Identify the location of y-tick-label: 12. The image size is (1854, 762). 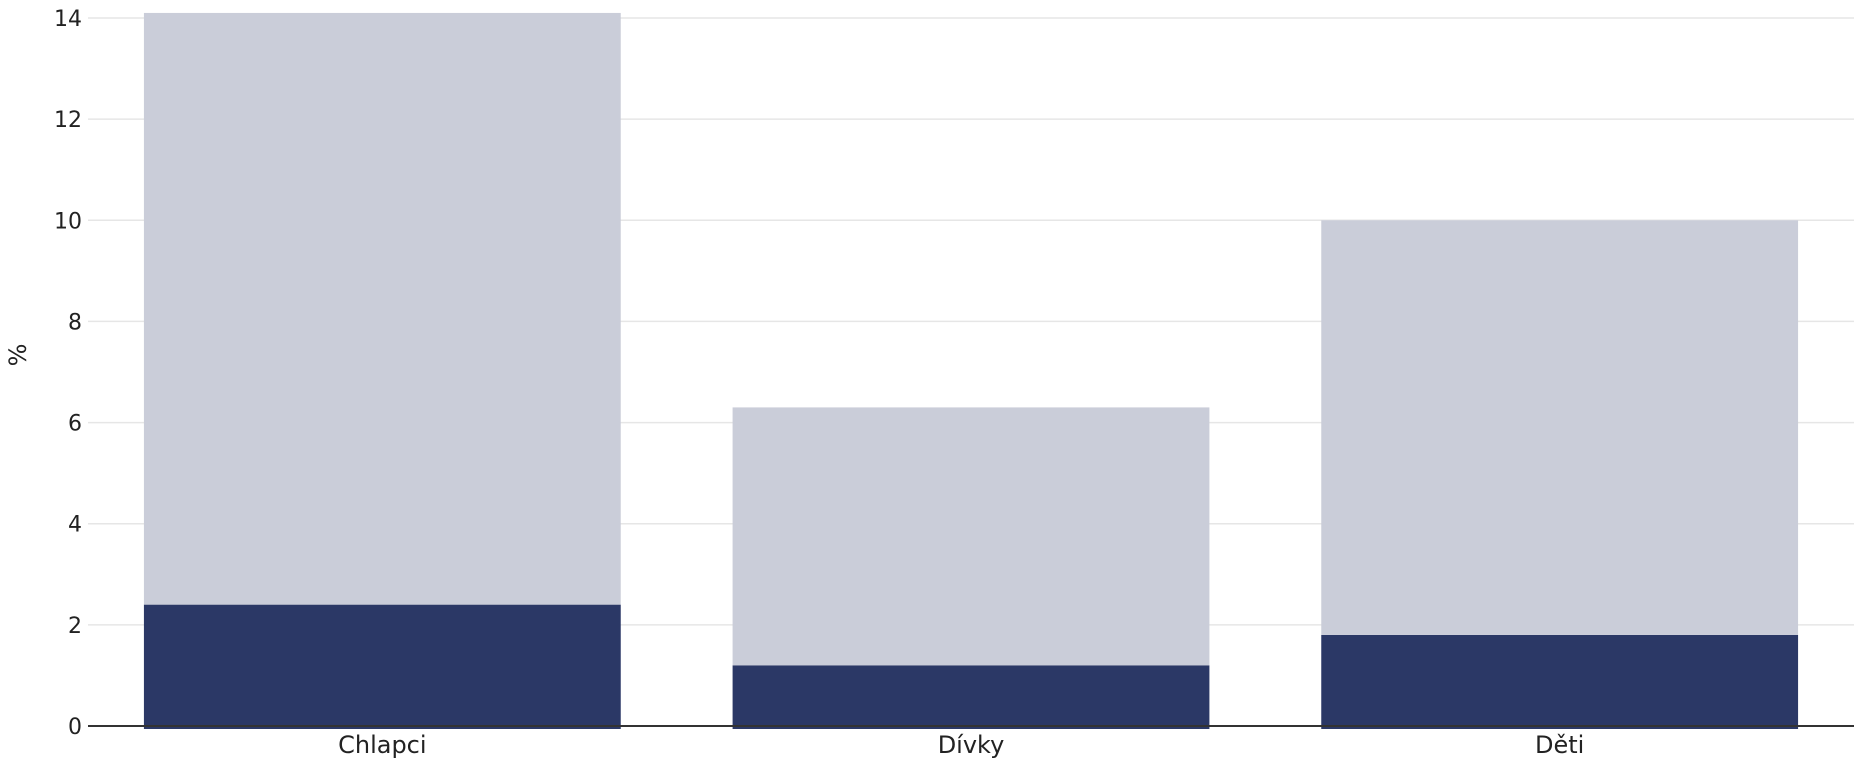
(68, 120).